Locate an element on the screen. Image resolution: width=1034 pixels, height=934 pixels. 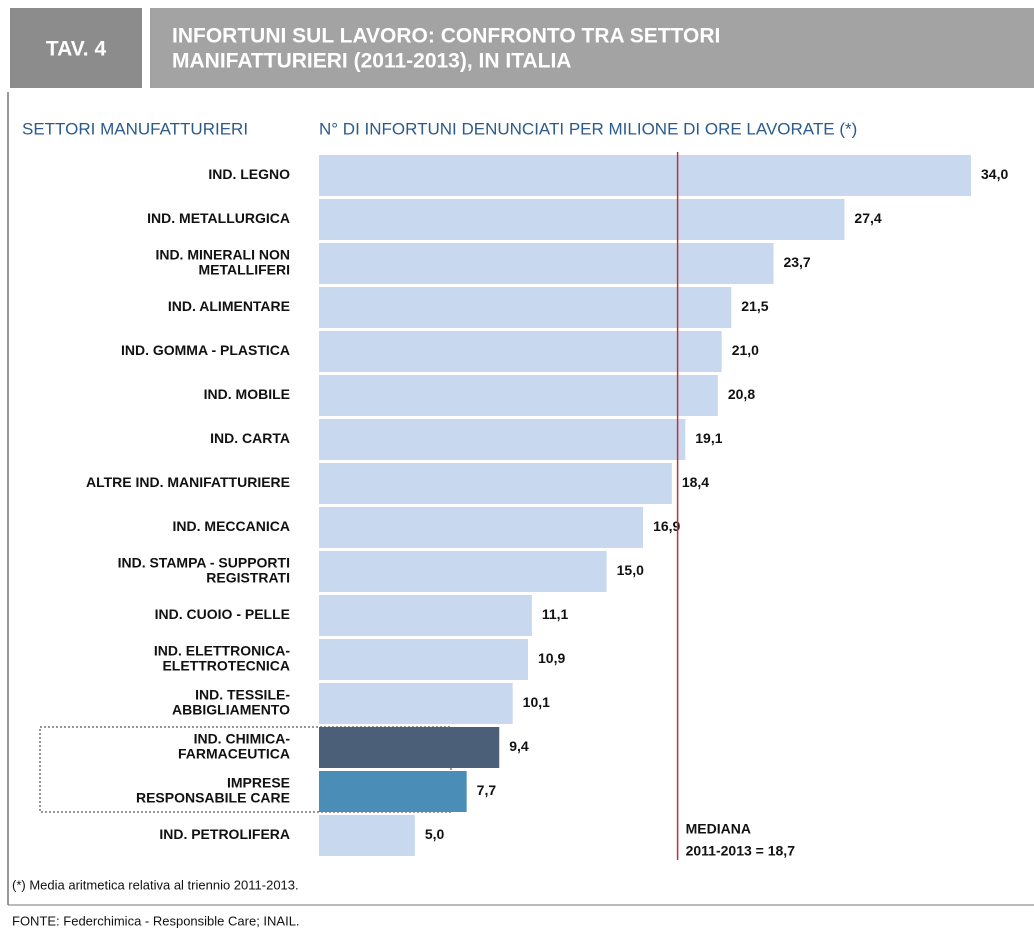
category-label: IND. MOBILE is located at coordinates (247, 394).